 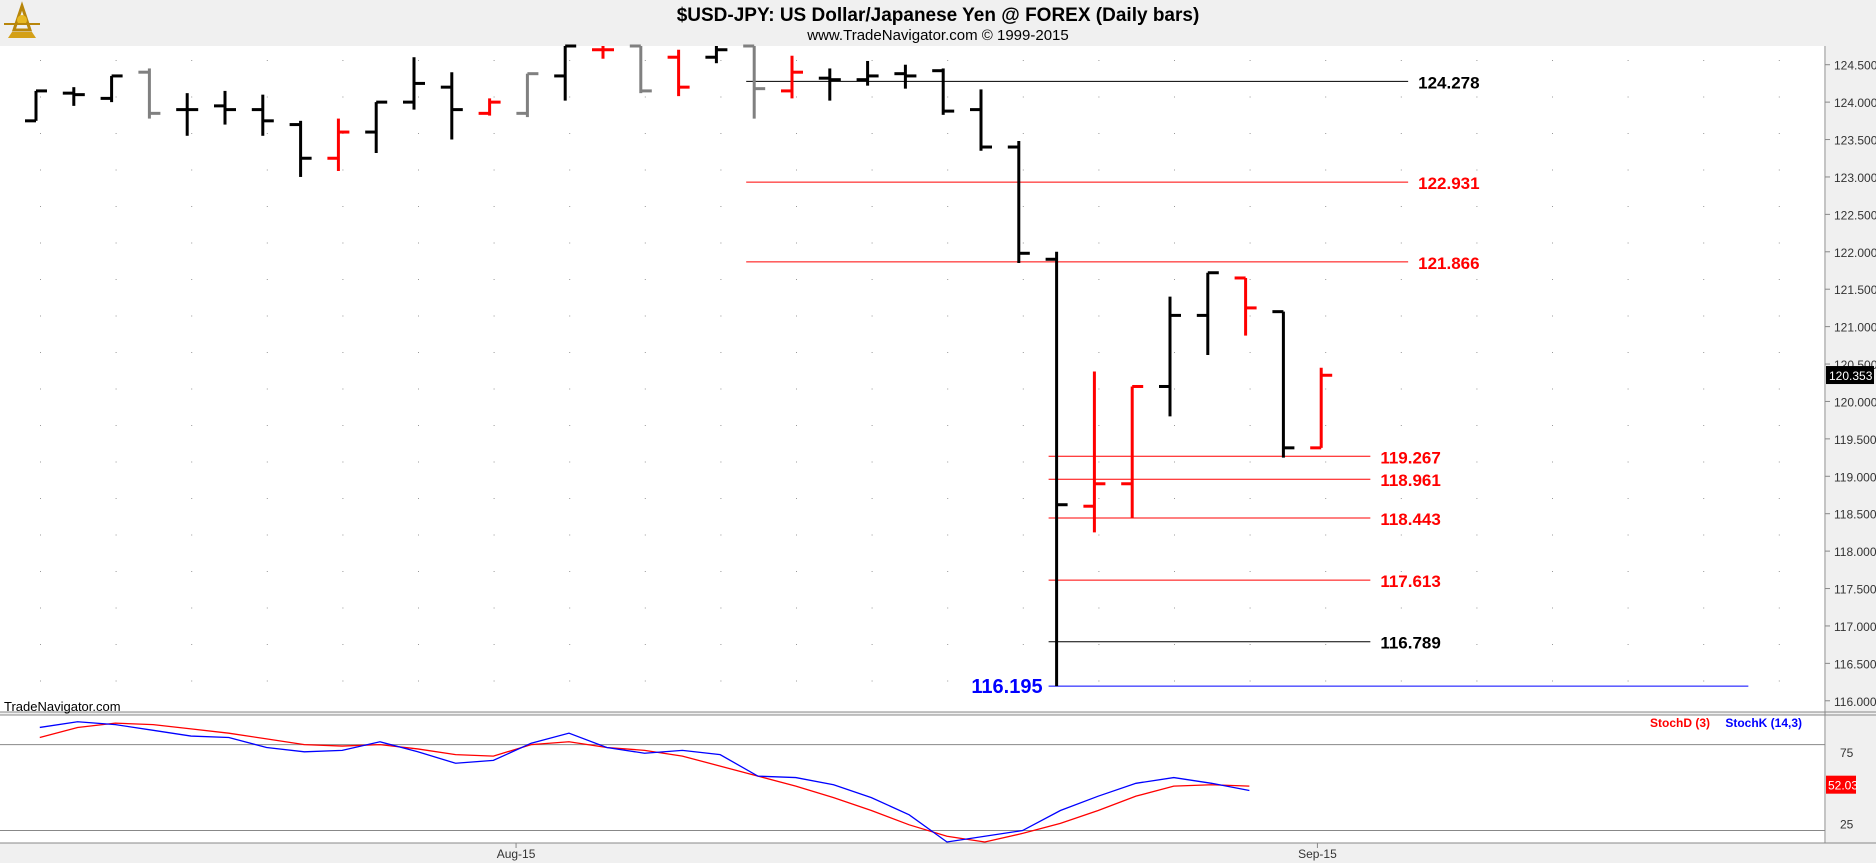 I want to click on level-label: 124.278, so click(x=1448, y=82).